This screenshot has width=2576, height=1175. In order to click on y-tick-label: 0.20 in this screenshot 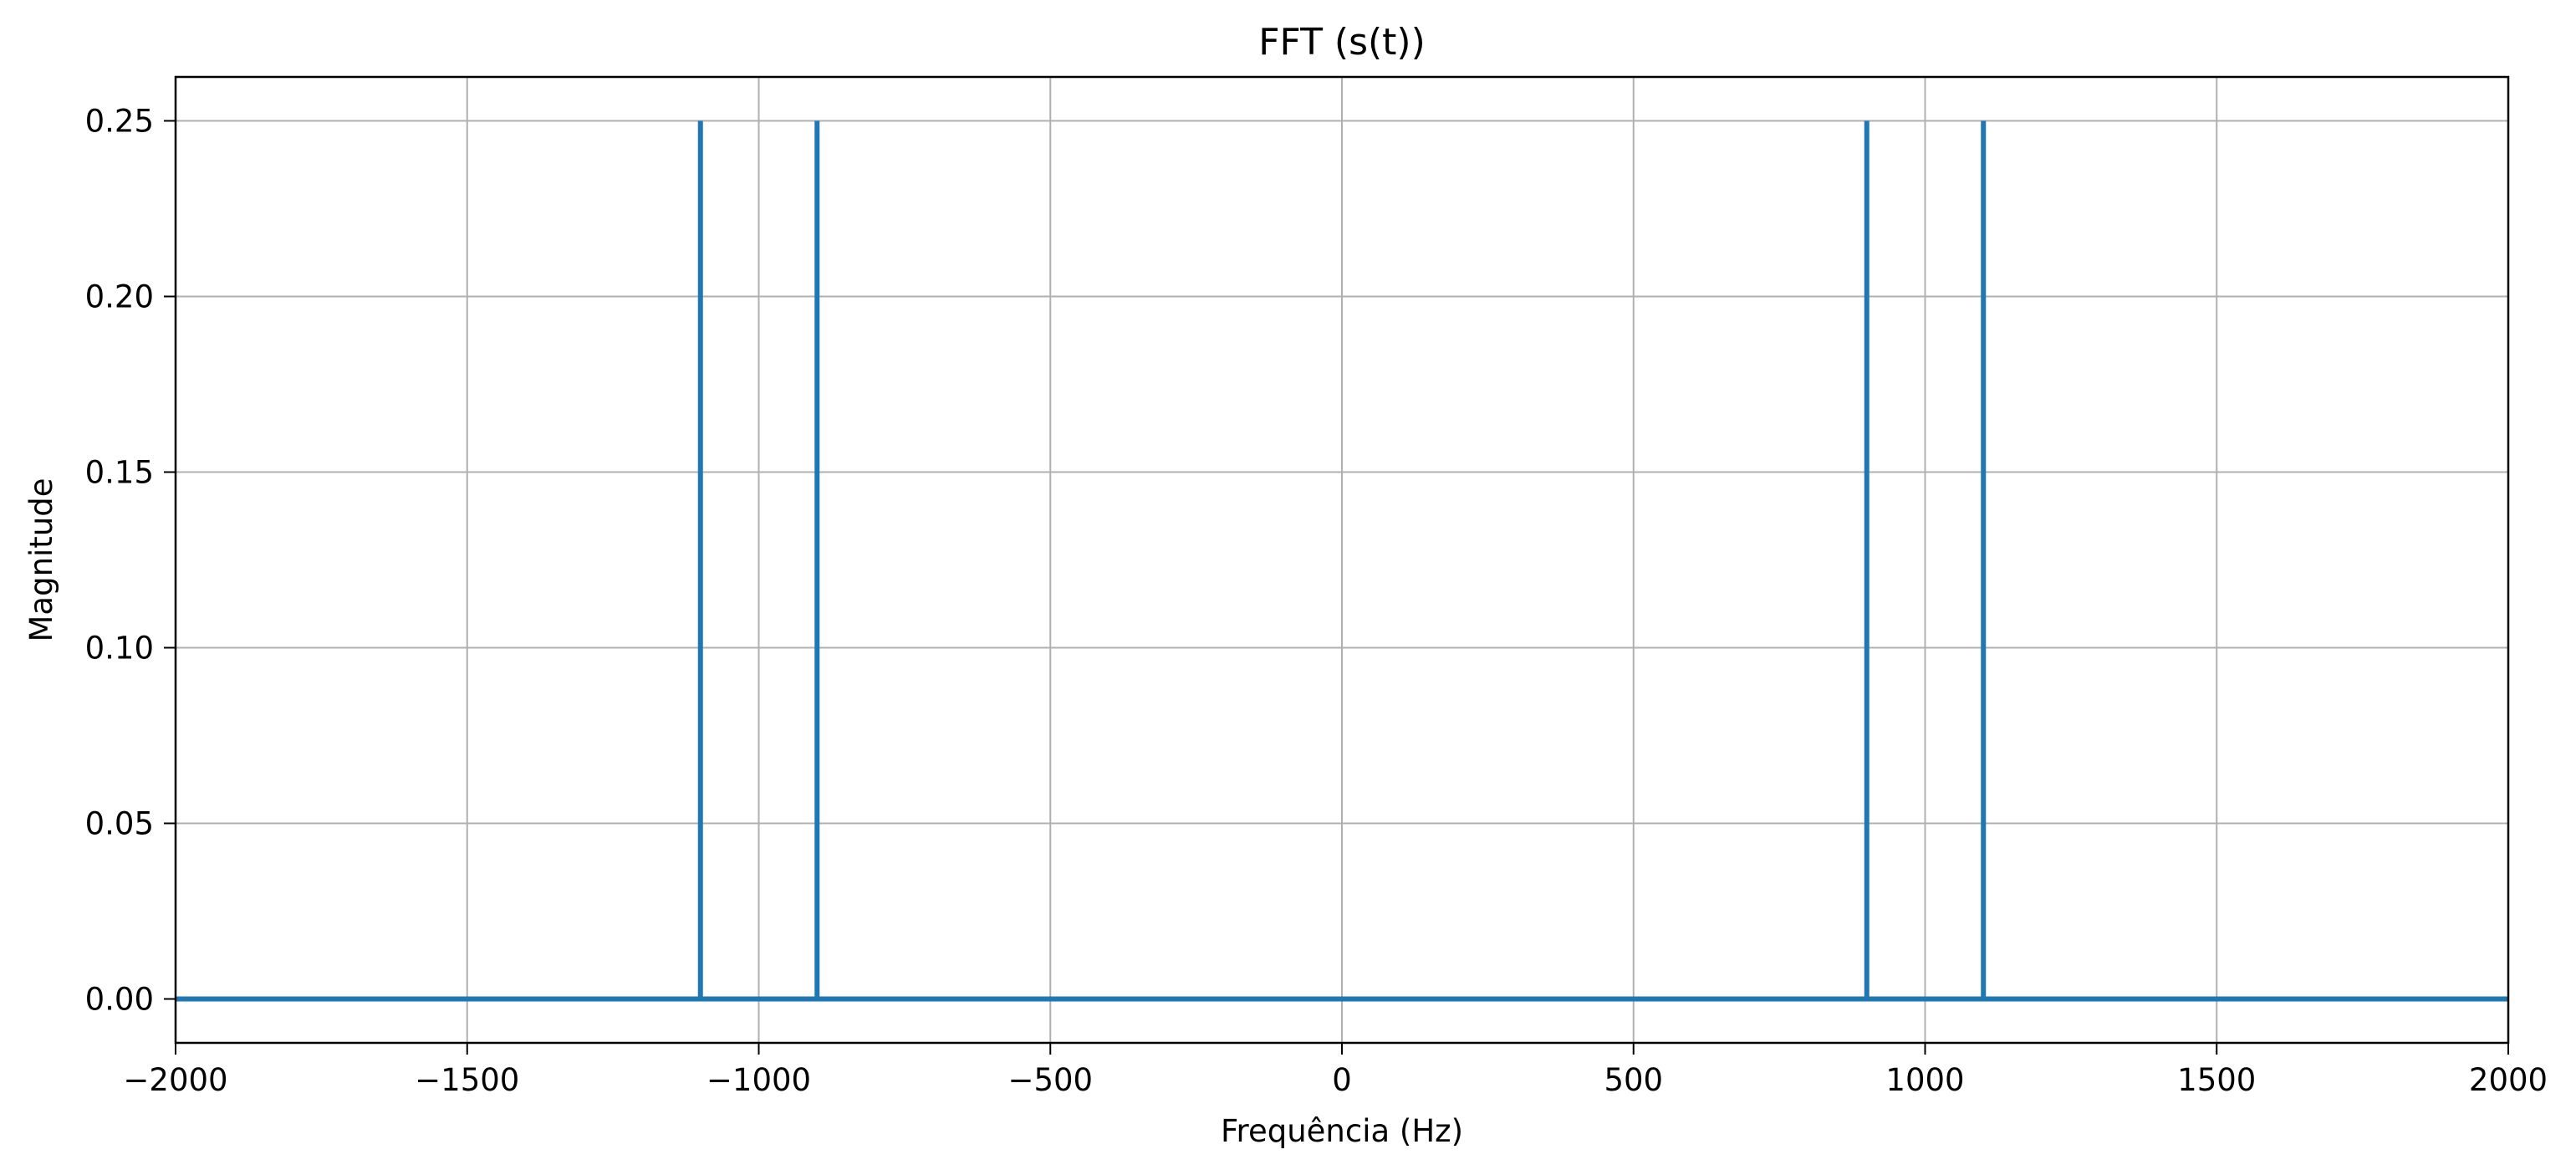, I will do `click(120, 297)`.